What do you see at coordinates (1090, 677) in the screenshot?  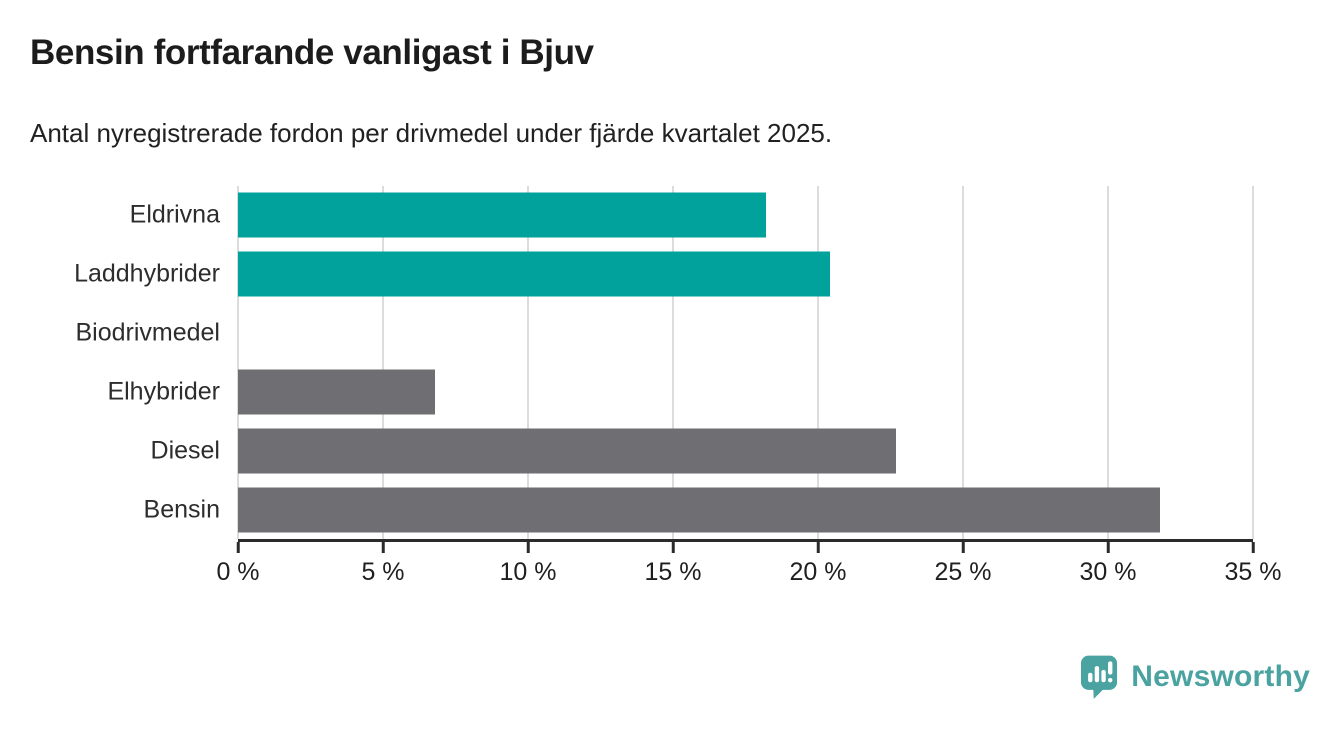 I see `logo-bar-small` at bounding box center [1090, 677].